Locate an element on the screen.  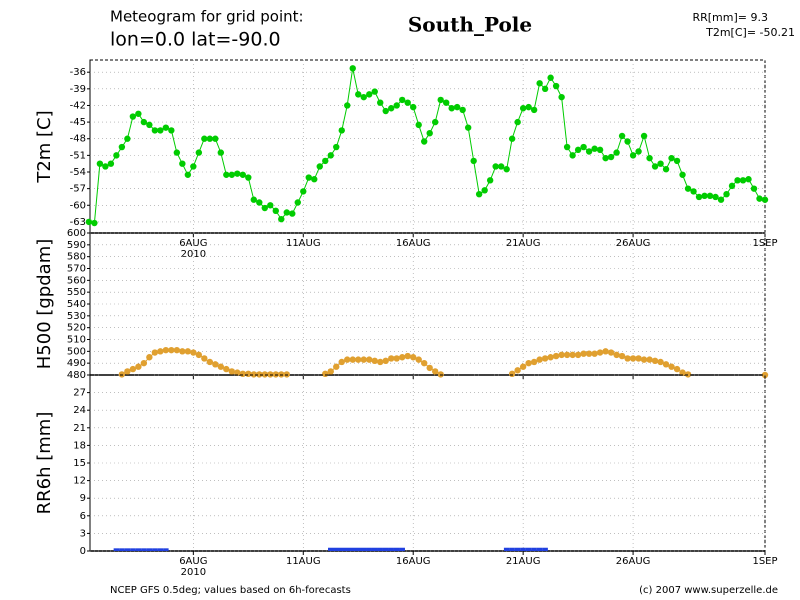
x-tick-label: 11AUG is located at coordinates (303, 243).